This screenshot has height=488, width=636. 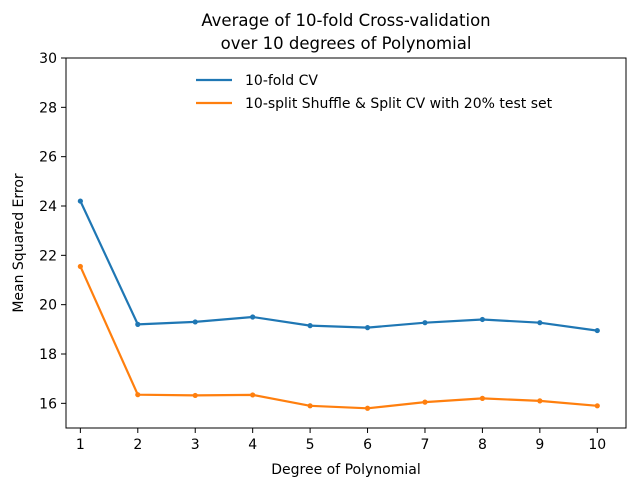 What do you see at coordinates (597, 445) in the screenshot?
I see `x-tick-label: 10` at bounding box center [597, 445].